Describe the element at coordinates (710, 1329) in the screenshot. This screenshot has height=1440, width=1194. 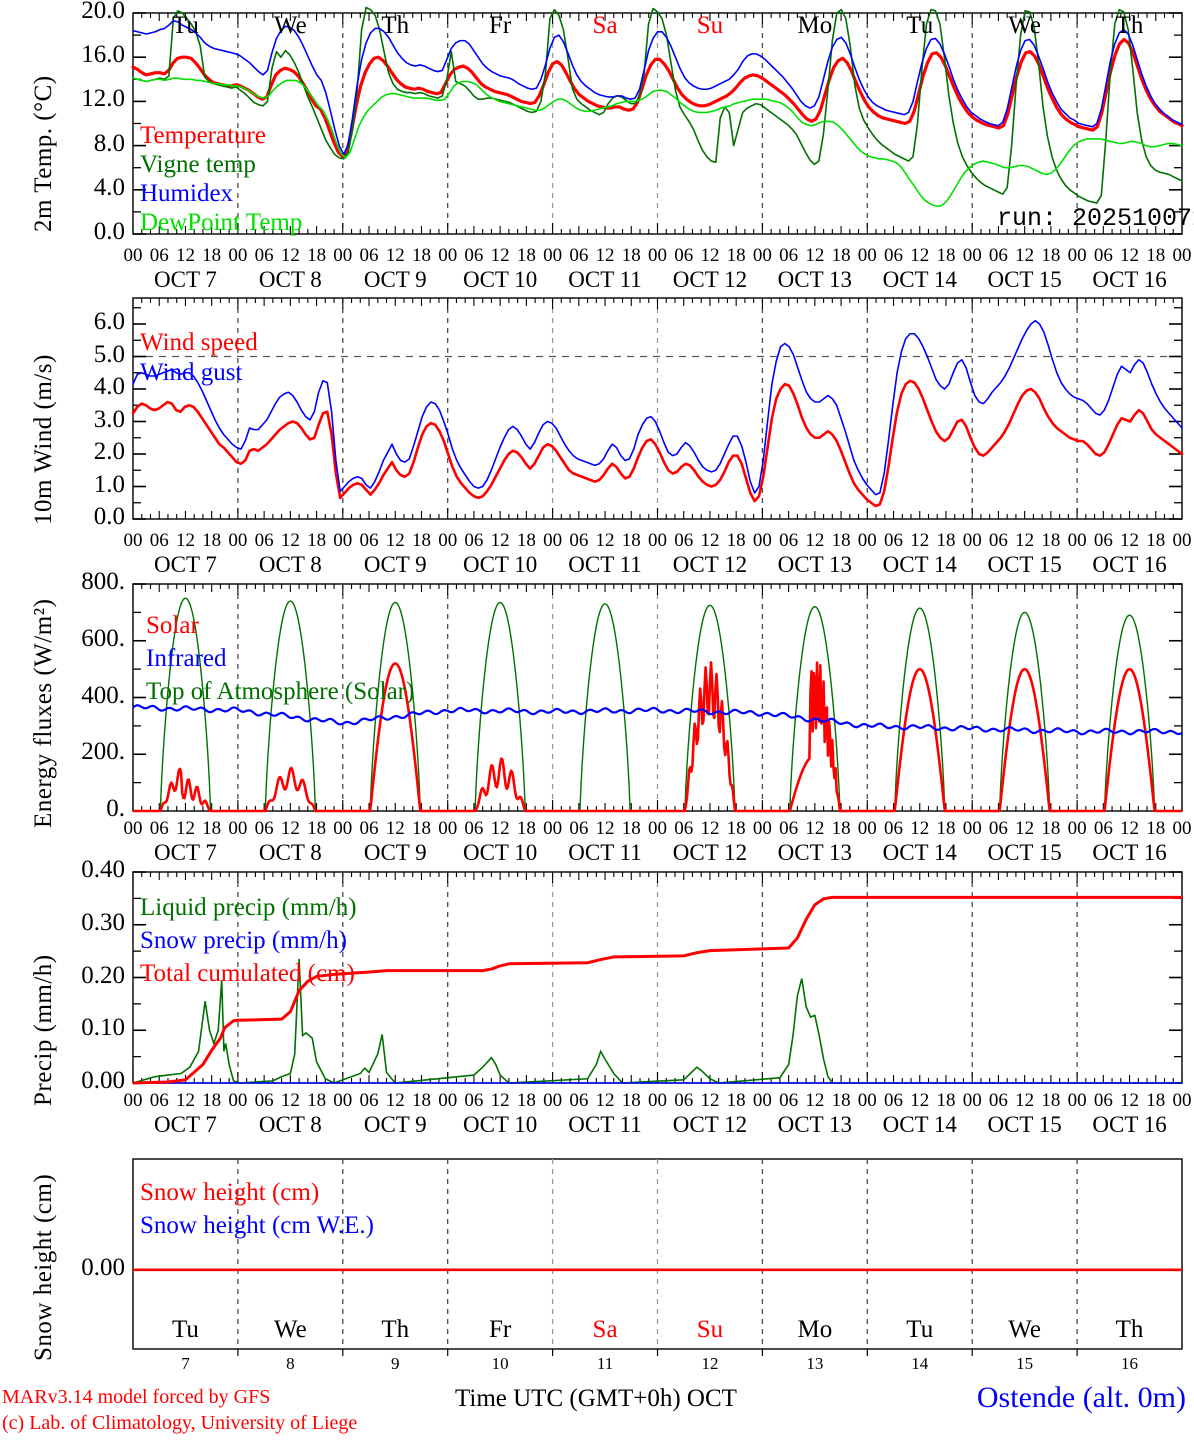
I see `weekday-label-bottom: Su` at that location.